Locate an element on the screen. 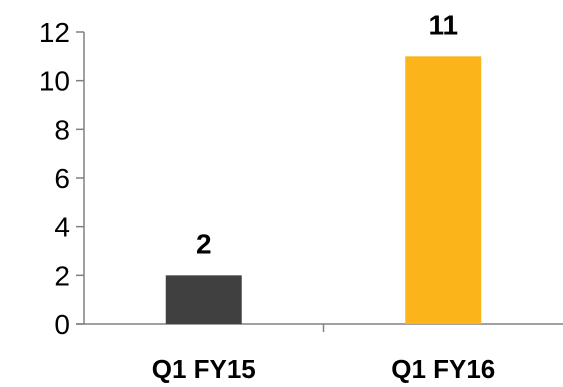 Image resolution: width=563 pixels, height=387 pixels. x-axis is located at coordinates (319, 327).